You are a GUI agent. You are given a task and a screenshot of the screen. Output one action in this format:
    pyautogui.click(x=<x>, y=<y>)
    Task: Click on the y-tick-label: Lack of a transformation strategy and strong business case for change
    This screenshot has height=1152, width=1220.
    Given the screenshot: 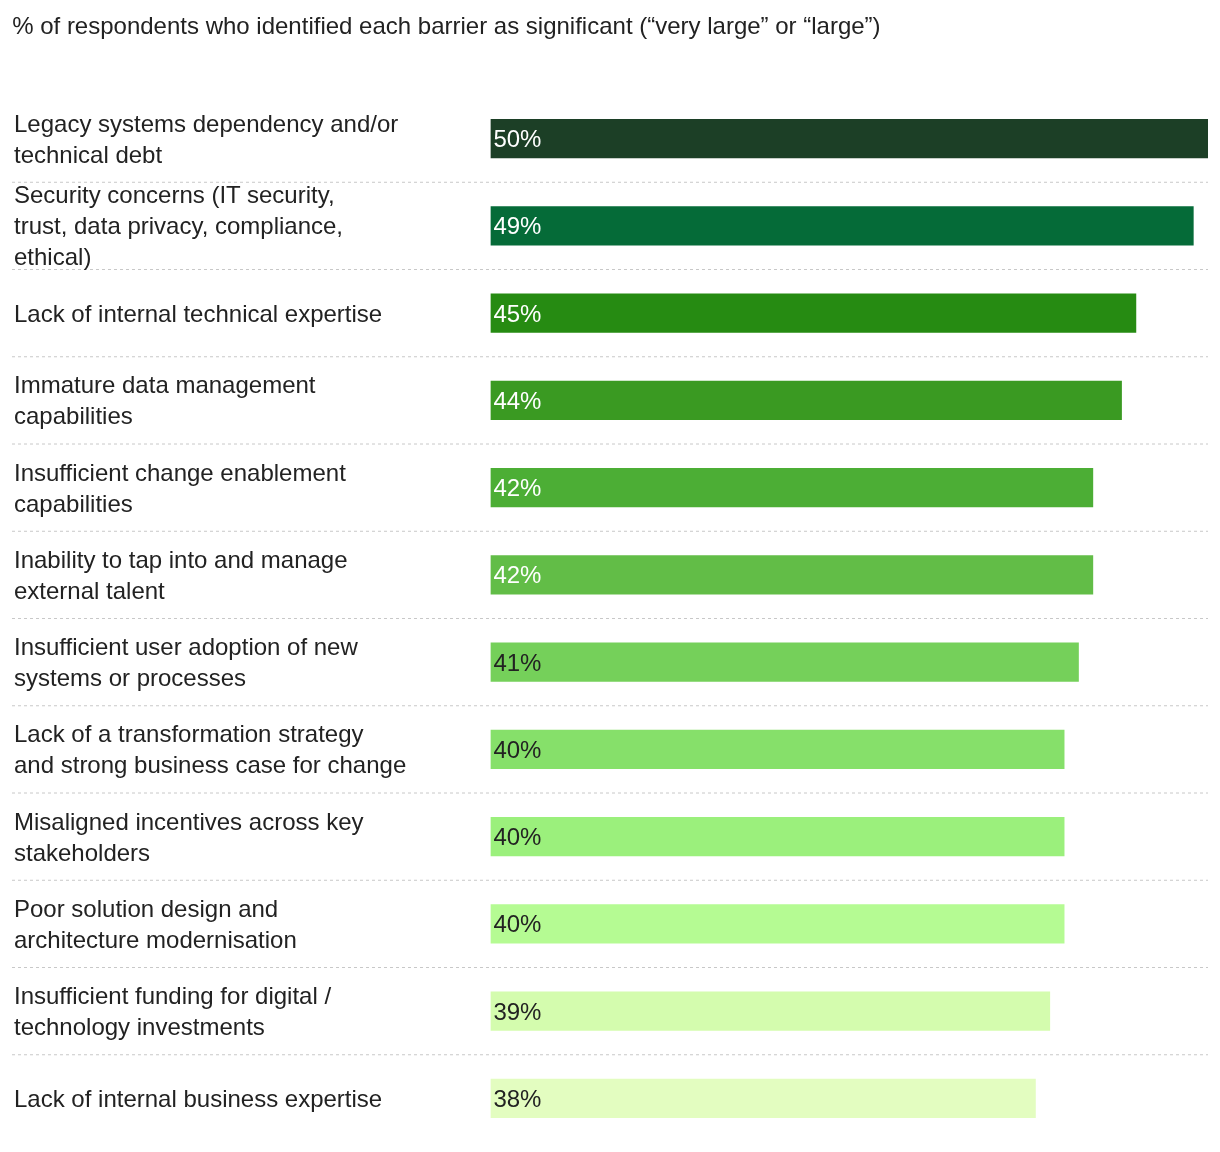 What is the action you would take?
    pyautogui.click(x=210, y=749)
    